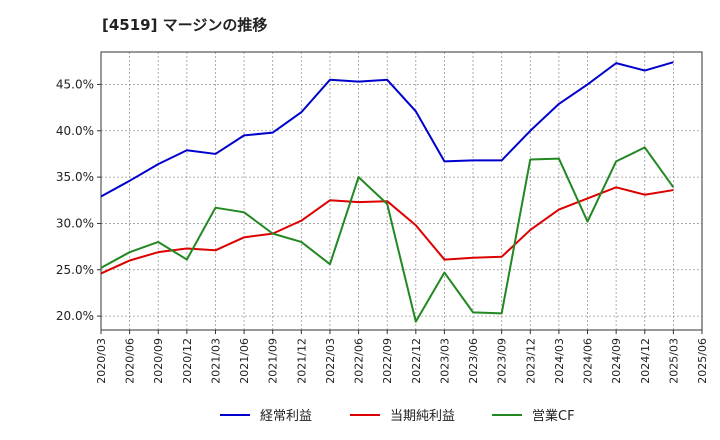 The image size is (720, 440). Describe the element at coordinates (616, 361) in the screenshot. I see `x-tick-label: 2024/09` at that location.